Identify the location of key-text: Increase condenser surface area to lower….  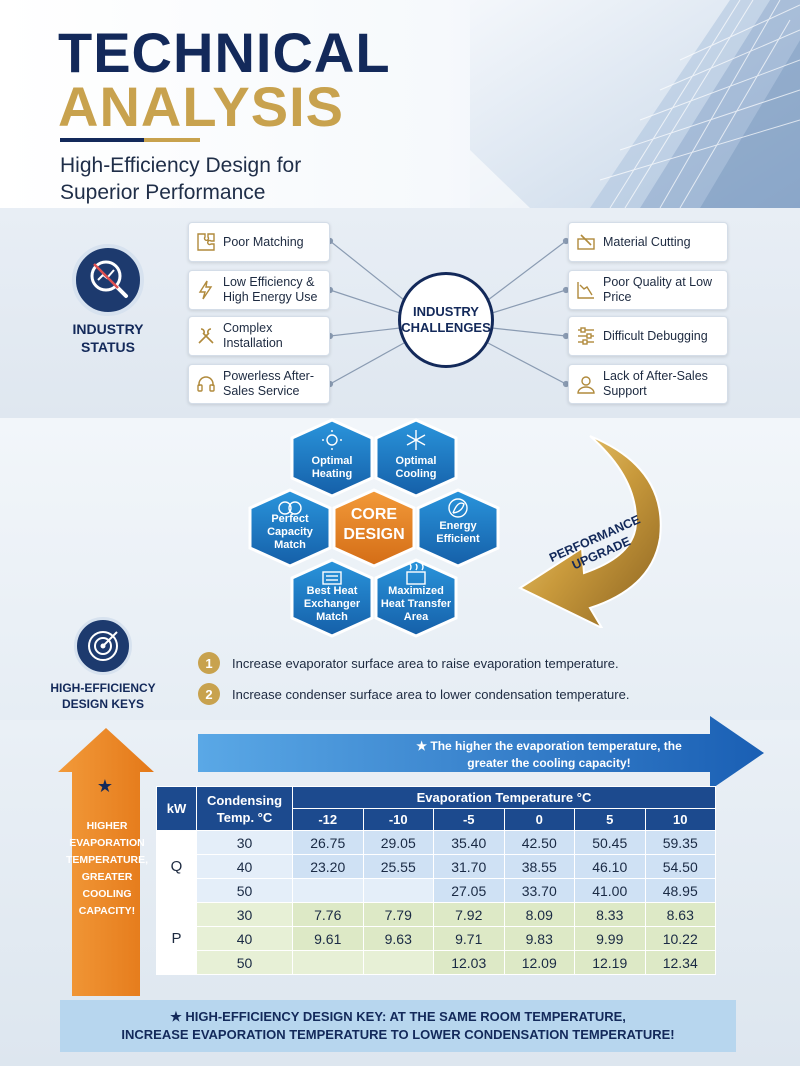
(431, 694).